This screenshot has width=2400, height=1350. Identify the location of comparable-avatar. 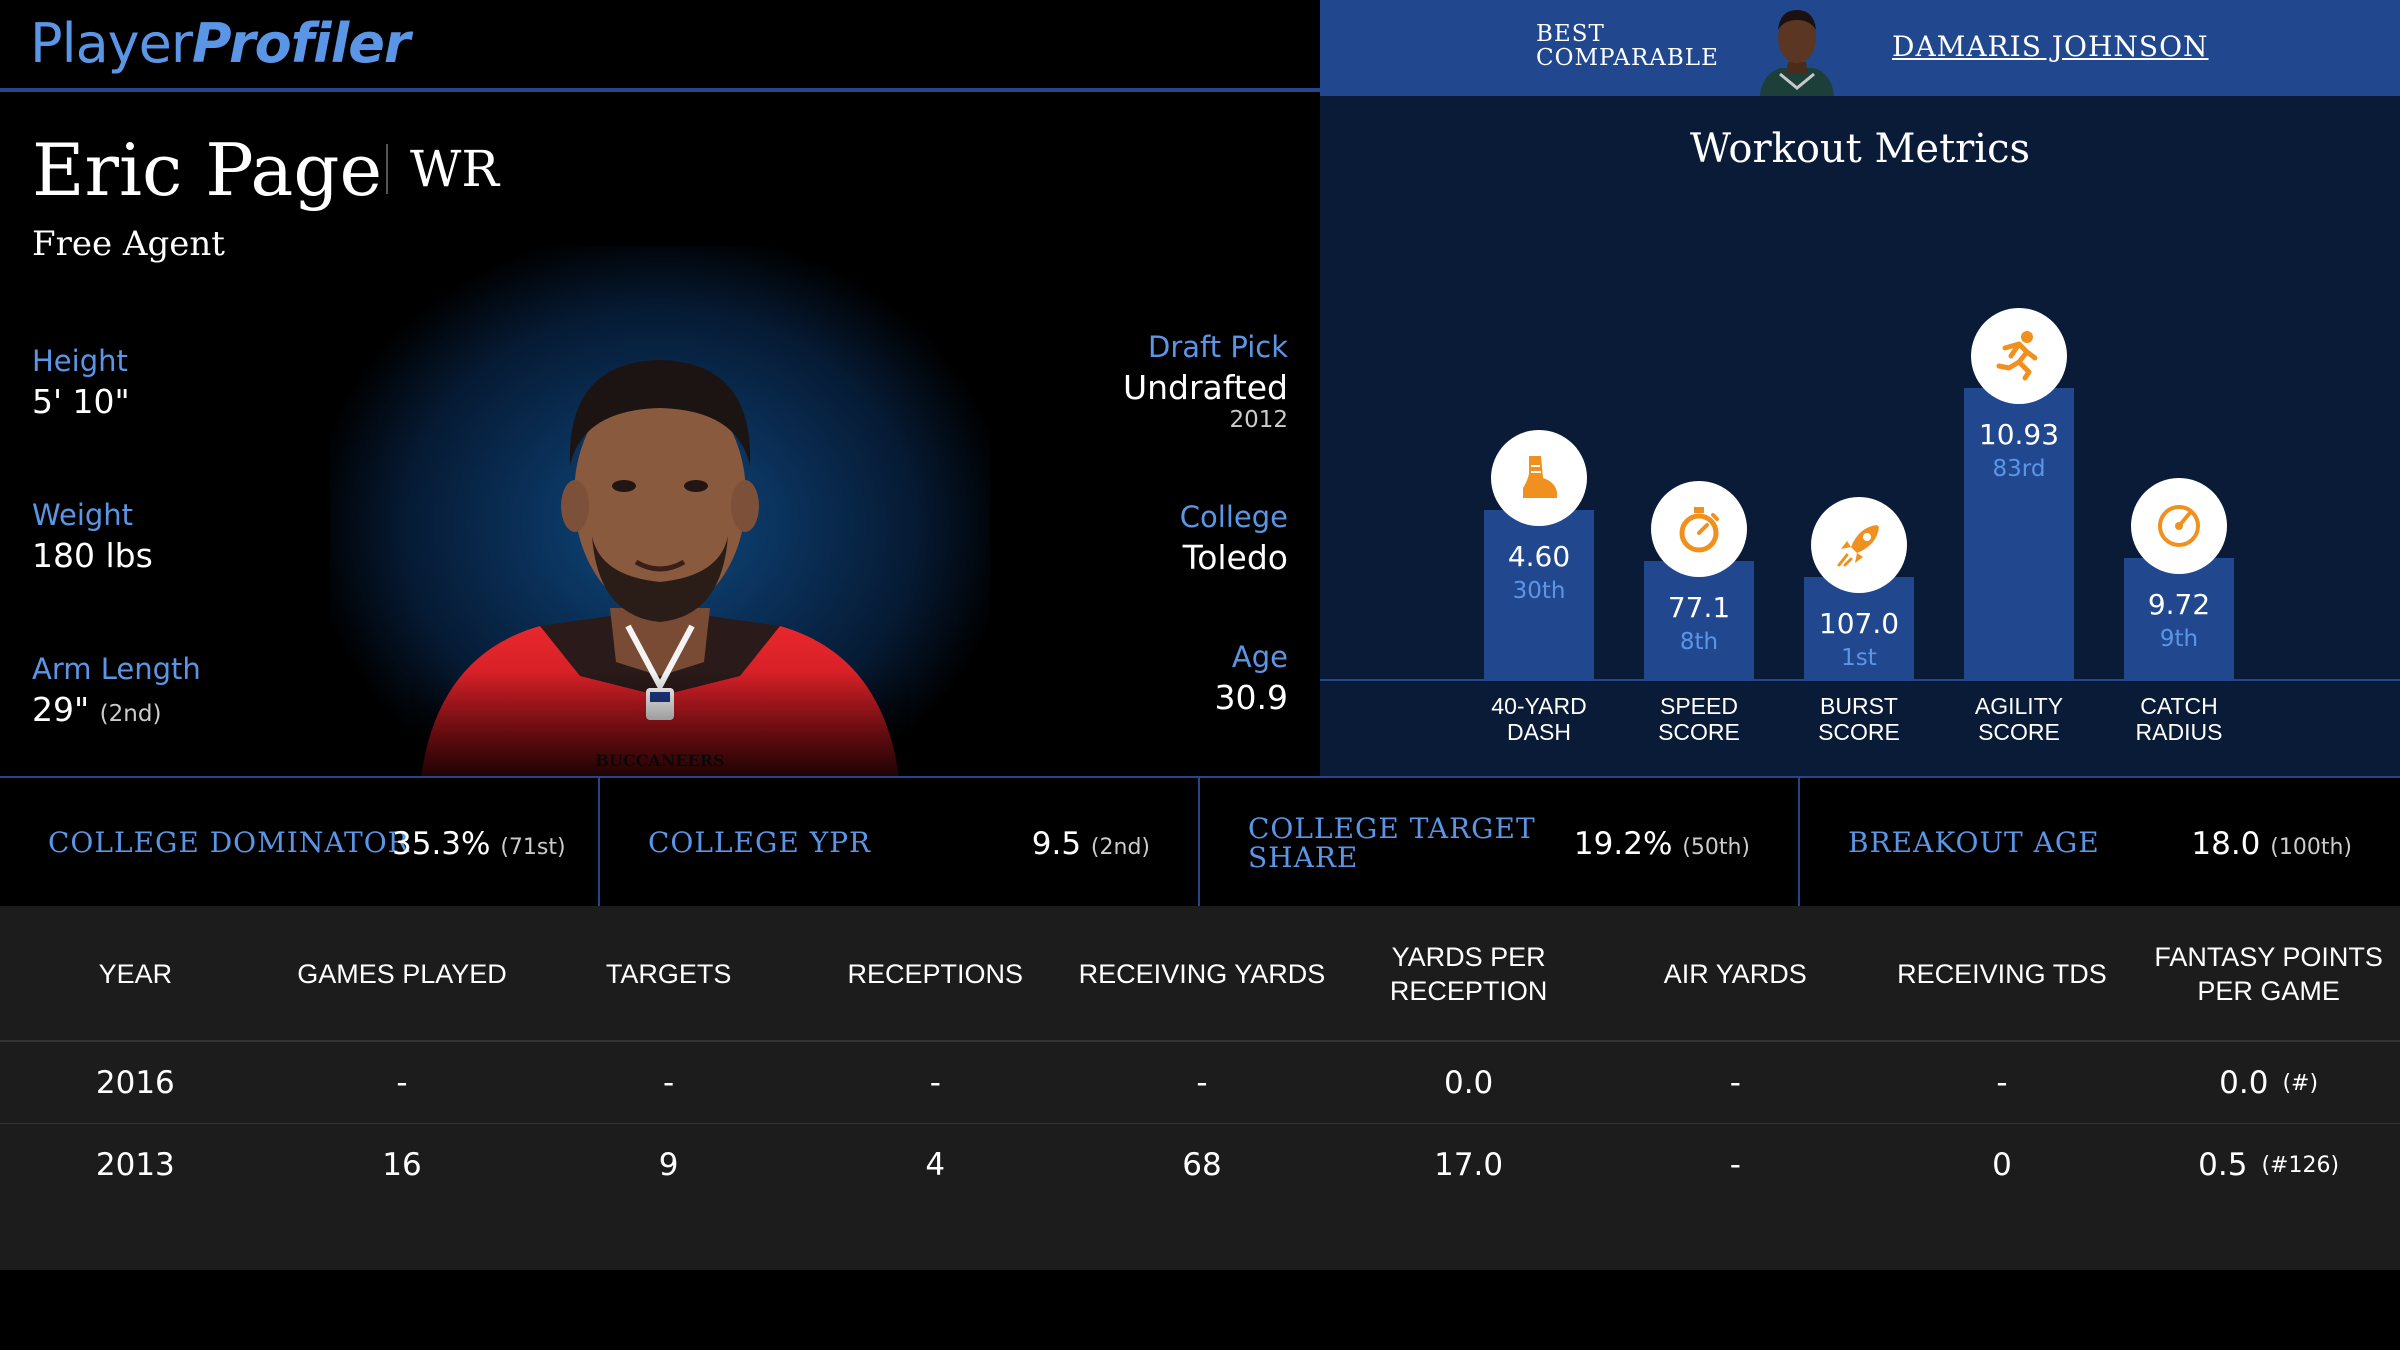
(1797, 50).